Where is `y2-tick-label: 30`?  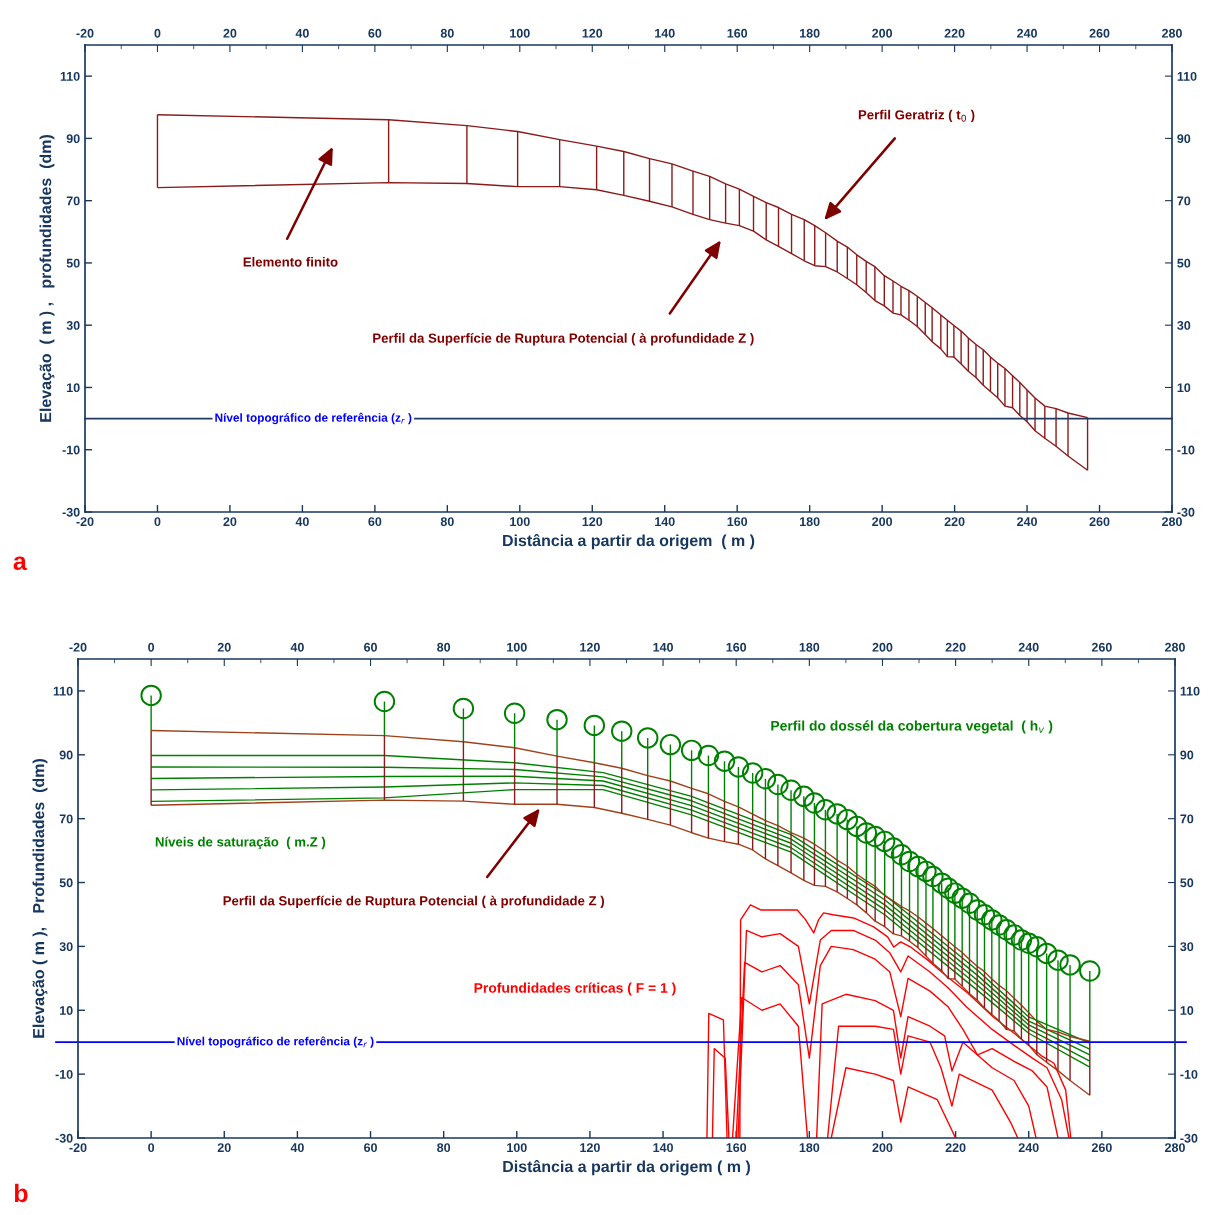
y2-tick-label: 30 is located at coordinates (1187, 947).